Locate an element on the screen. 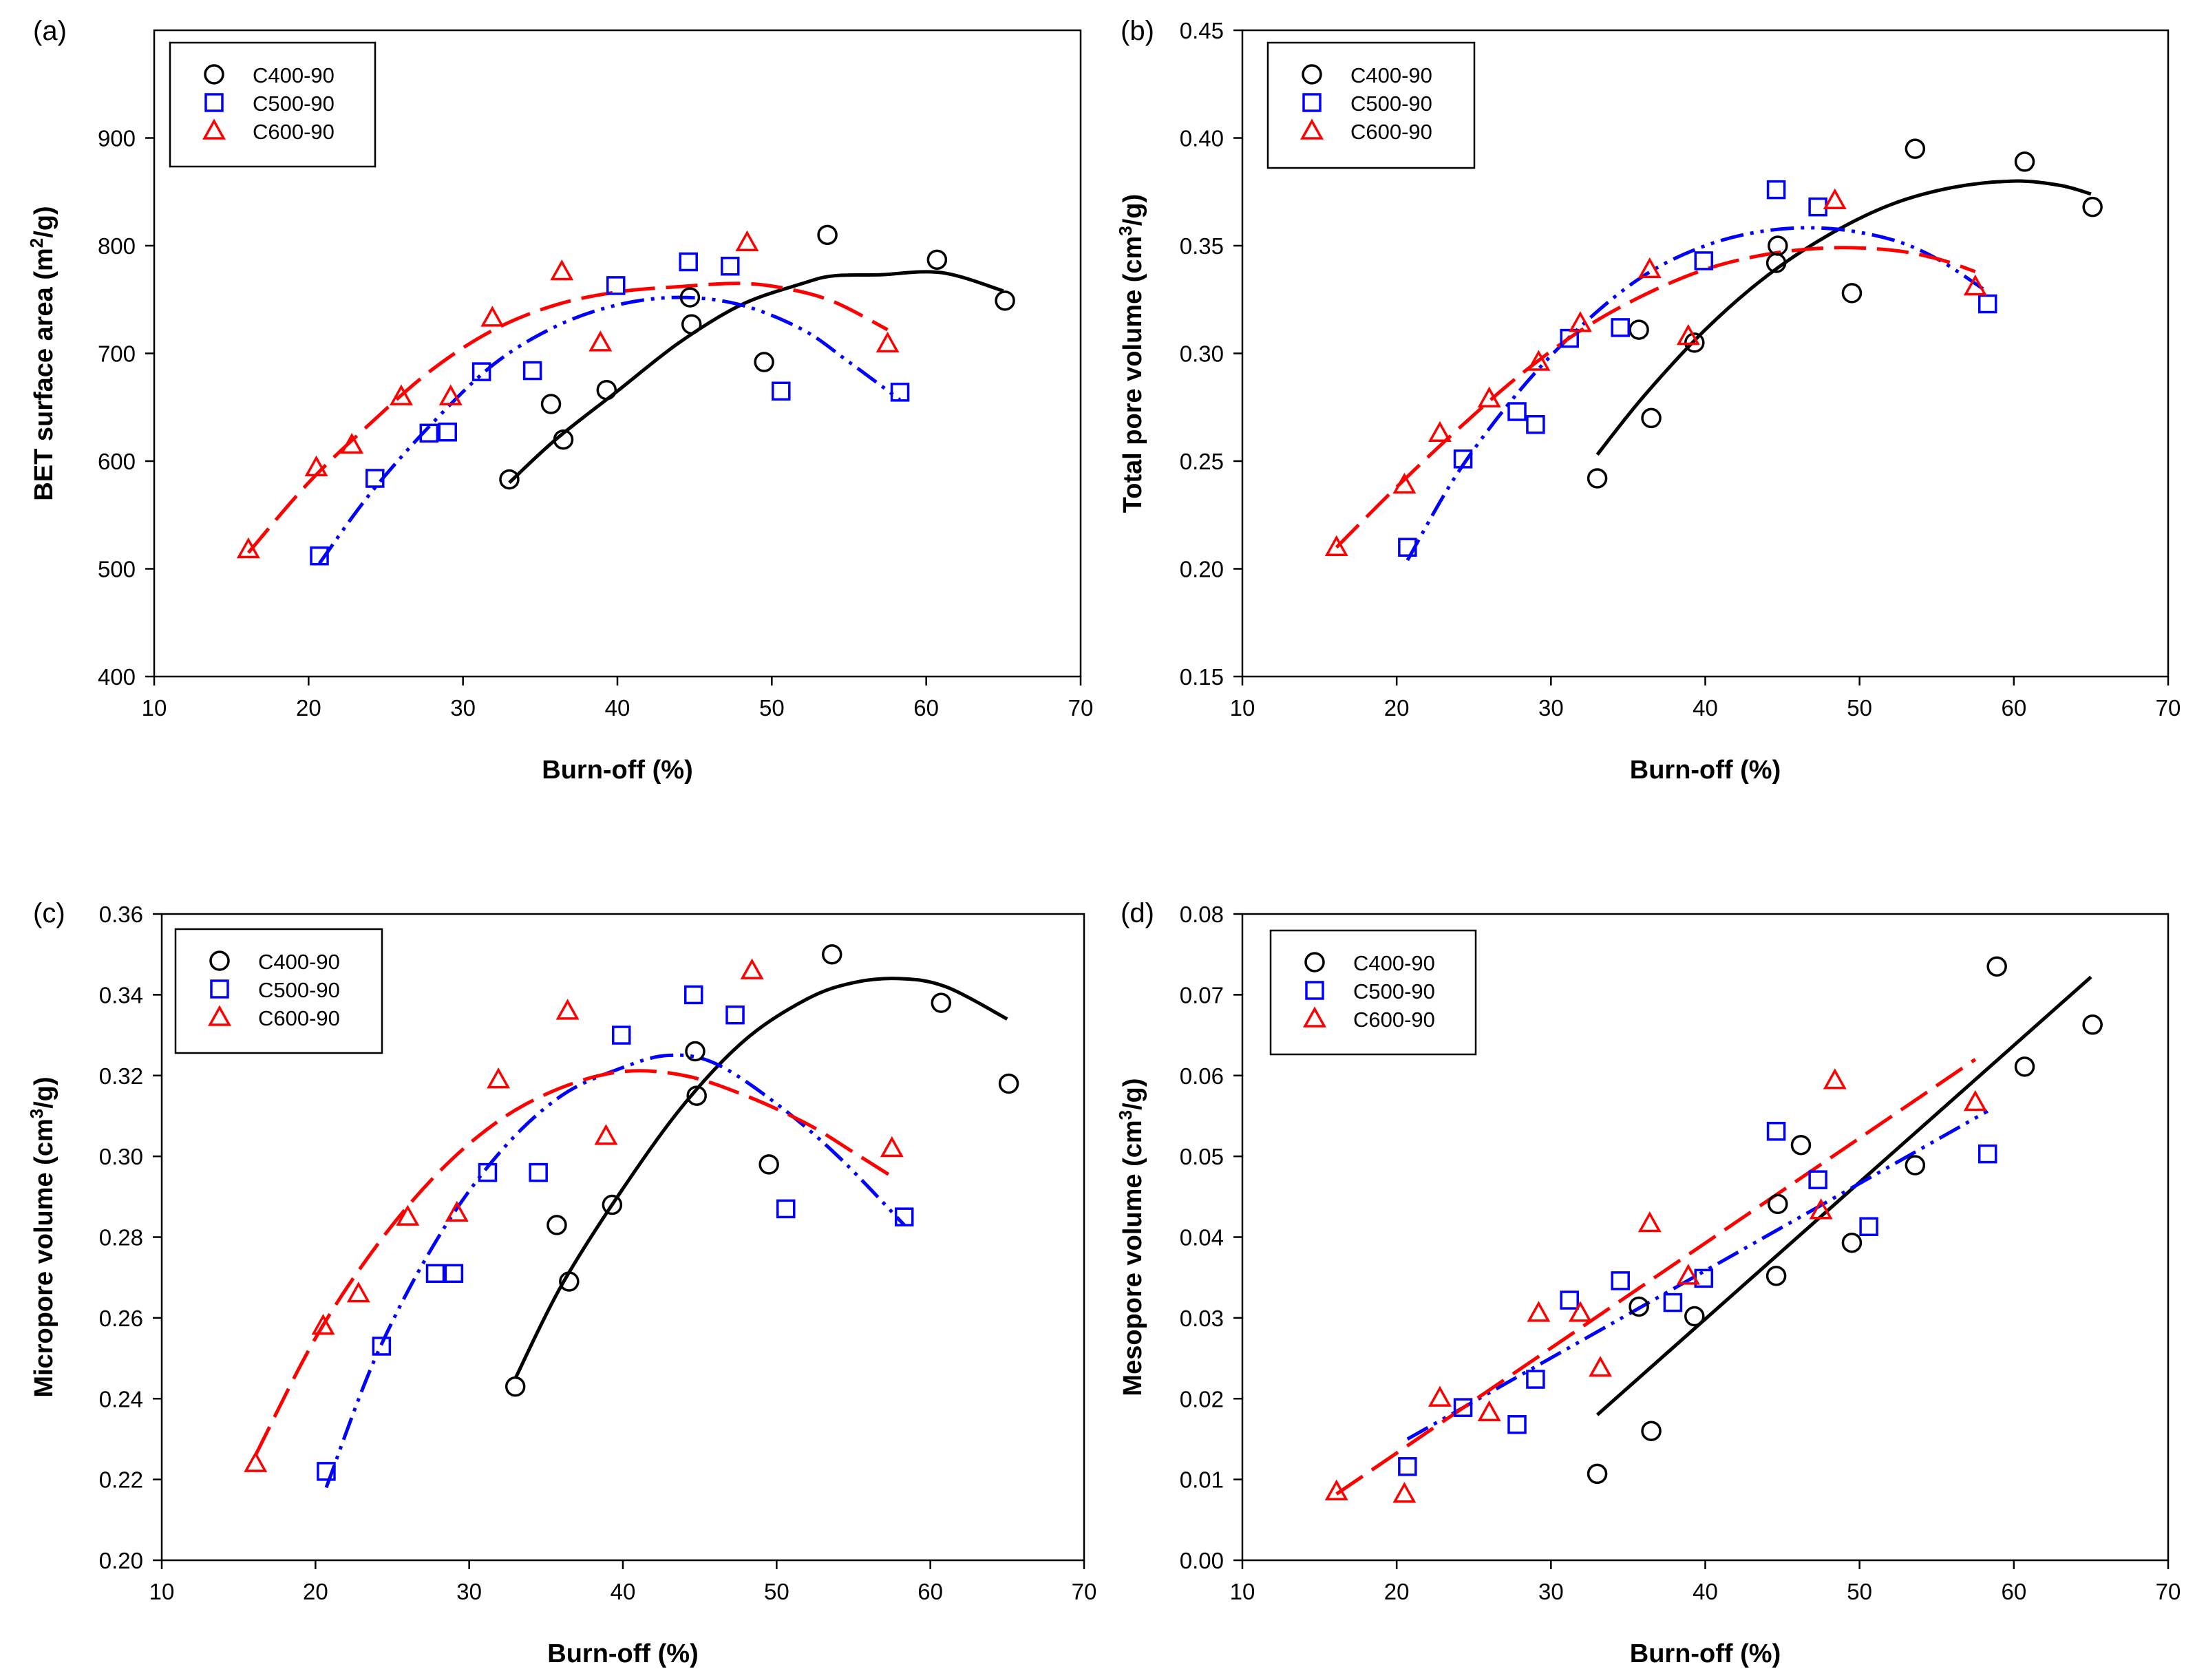 This screenshot has height=1680, width=2206. x-tick-label: 10 is located at coordinates (154, 708).